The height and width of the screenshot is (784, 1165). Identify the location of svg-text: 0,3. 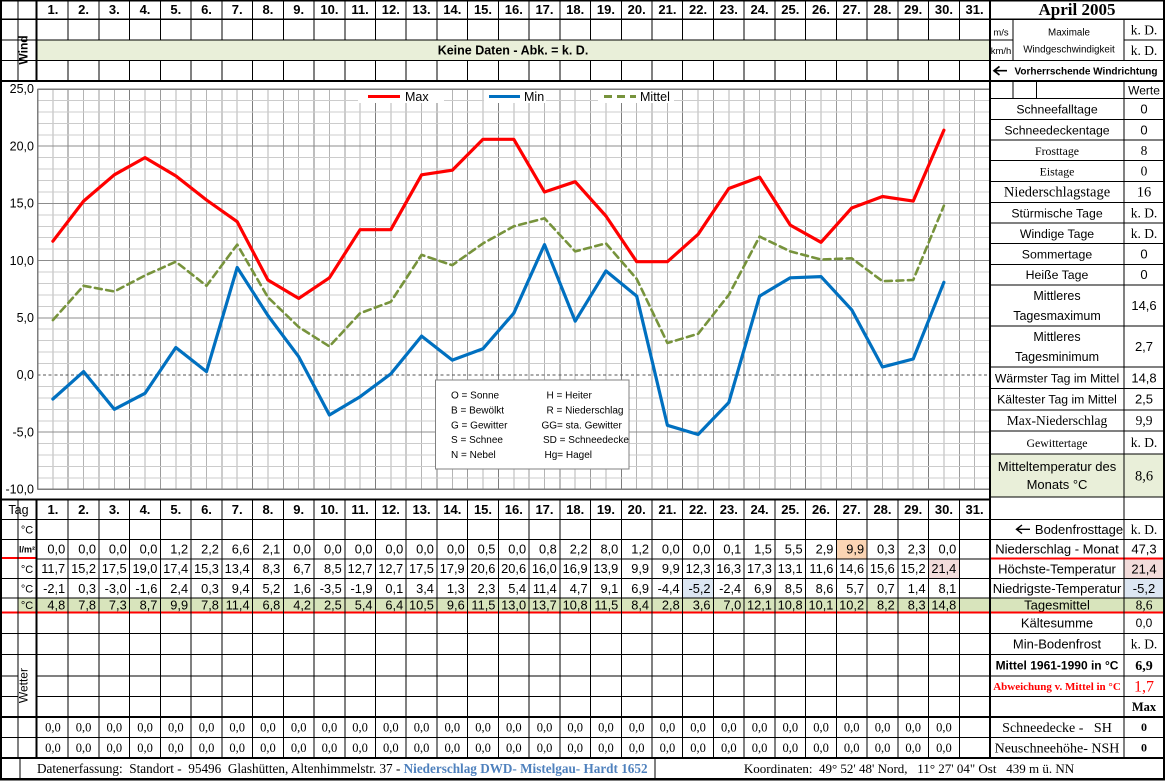
(87, 588).